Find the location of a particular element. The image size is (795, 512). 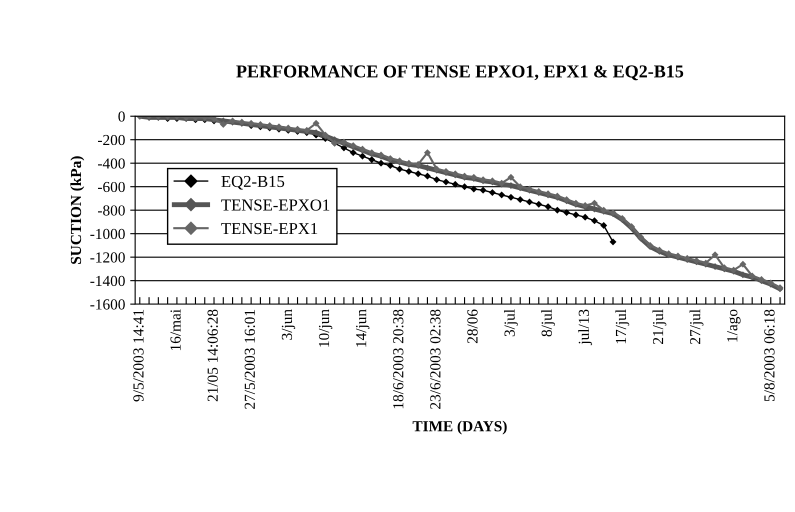

x-tick-label: 21/05 14:06:28 is located at coordinates (213, 356).